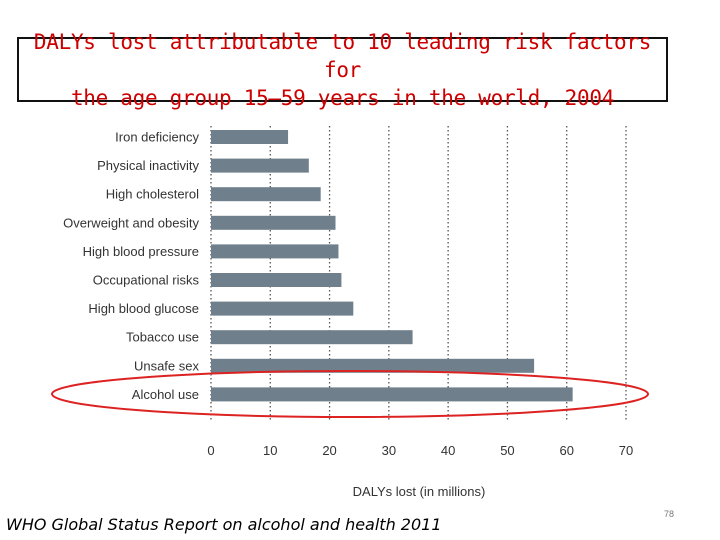  Describe the element at coordinates (312, 337) in the screenshot. I see `bar-tobacco-use` at that location.